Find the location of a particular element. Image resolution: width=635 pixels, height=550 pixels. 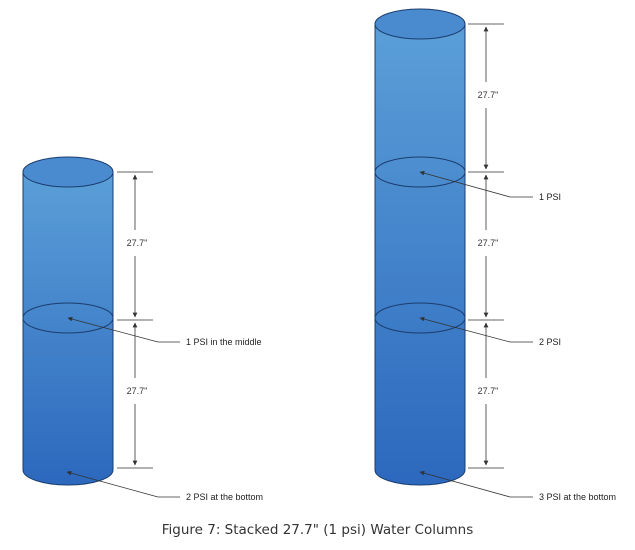

right-callout-3psi-label: 3 PSI at the bottom is located at coordinates (577, 497).